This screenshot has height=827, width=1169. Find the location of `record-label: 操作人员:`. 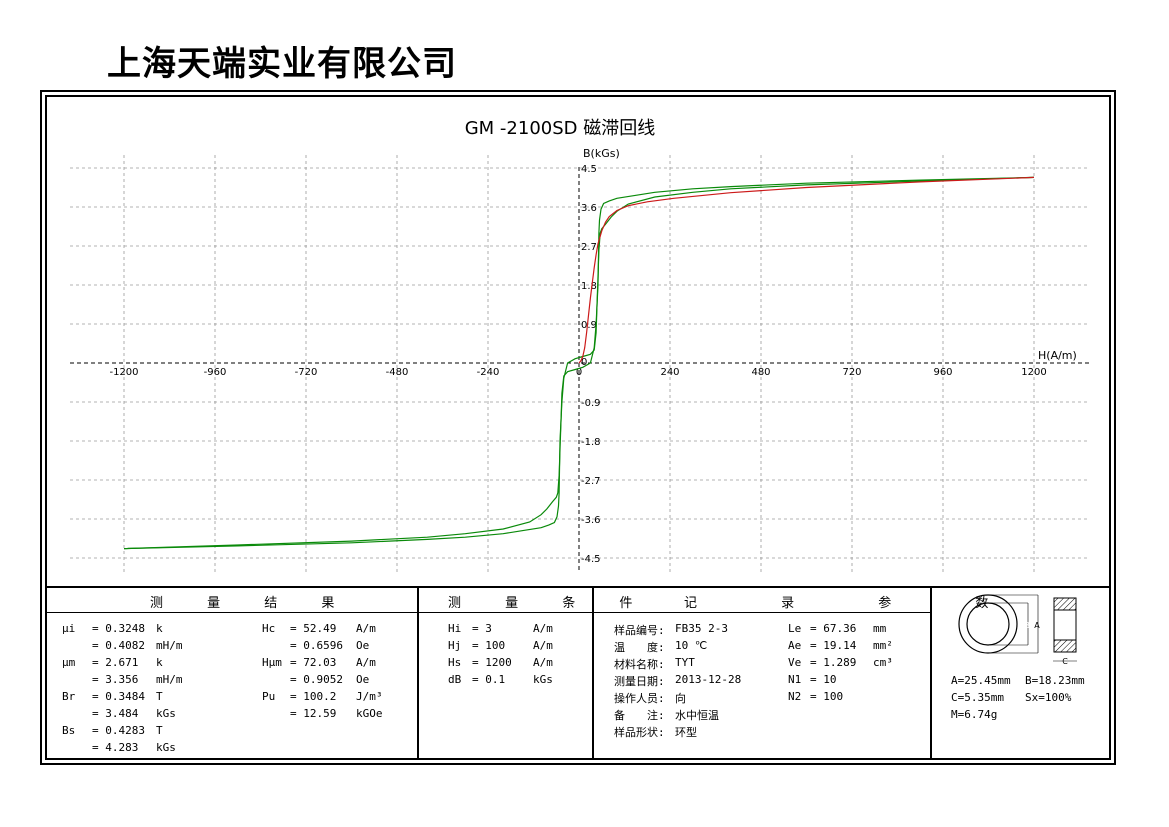

record-label: 操作人员: is located at coordinates (639, 698).